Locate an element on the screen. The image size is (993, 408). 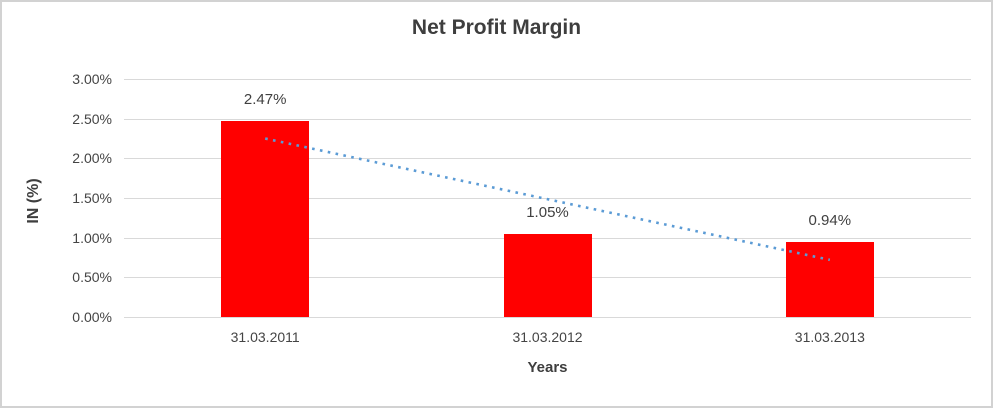
data-label: 0.94% is located at coordinates (830, 221).